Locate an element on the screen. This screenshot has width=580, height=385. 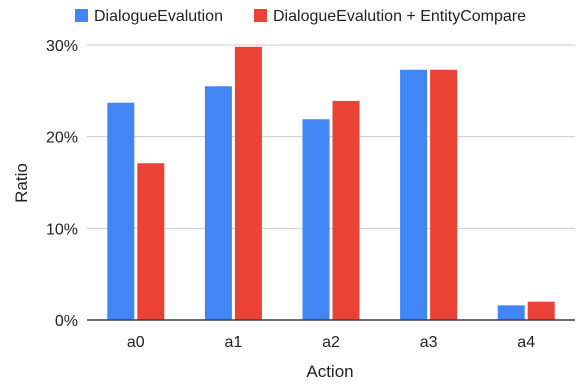
x-tick-label: a1 is located at coordinates (234, 342).